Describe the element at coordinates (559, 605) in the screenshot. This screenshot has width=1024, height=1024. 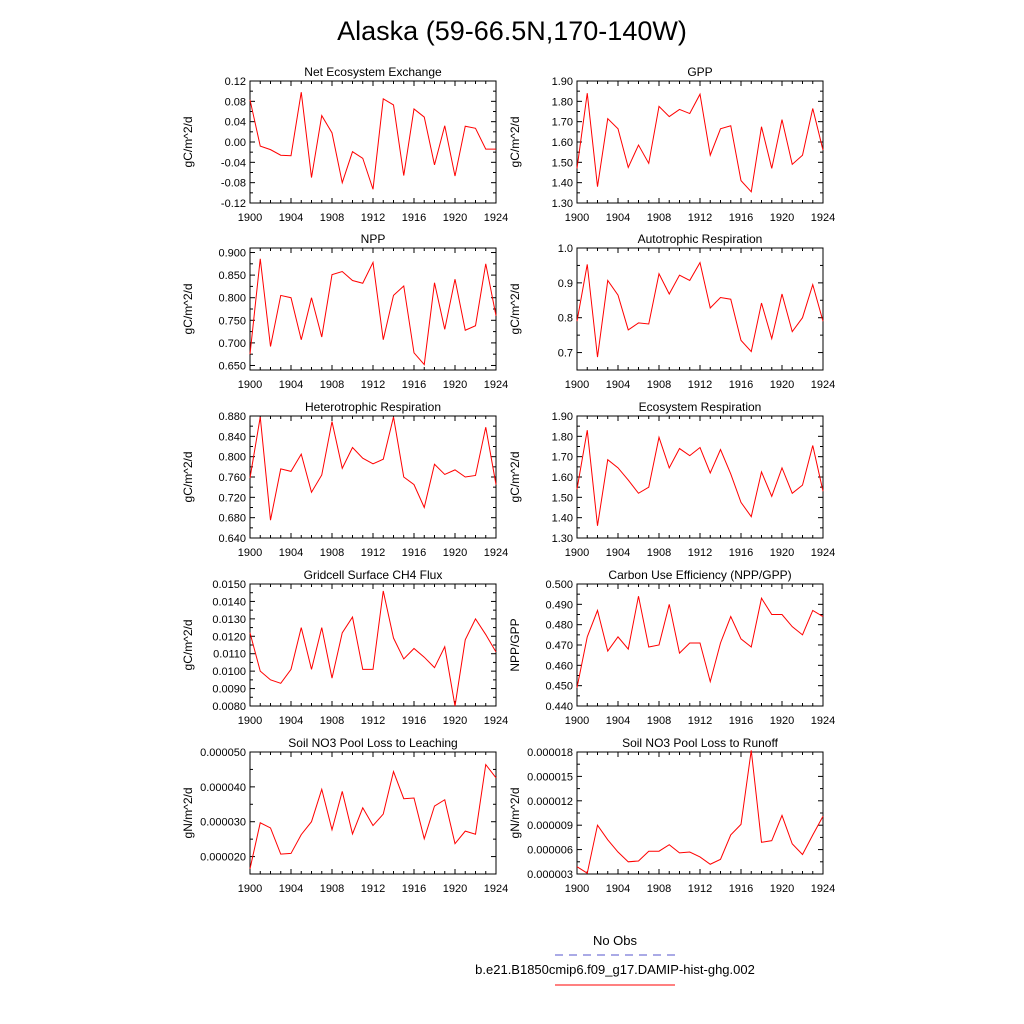
I see `y-tick-label: 0.490` at that location.